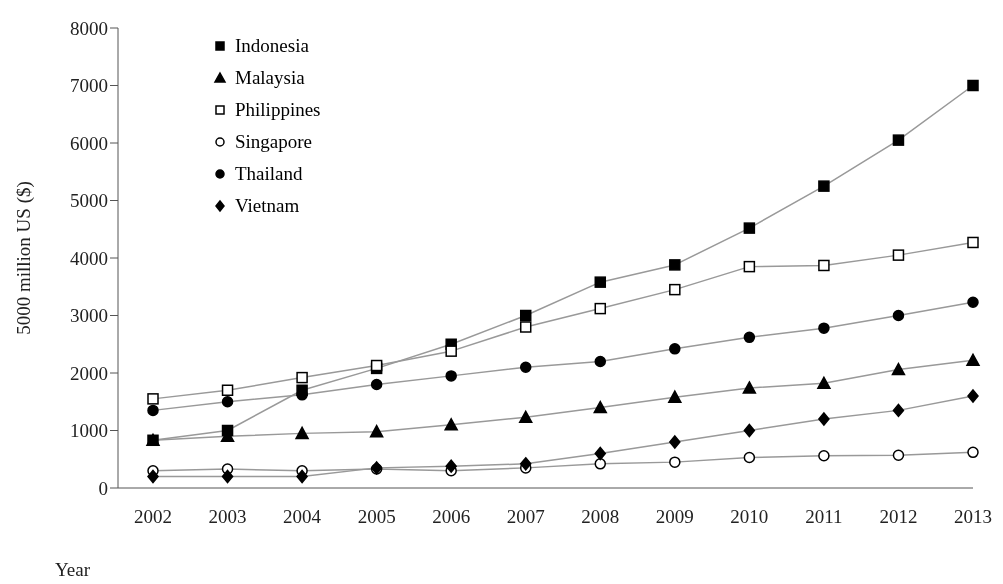  Describe the element at coordinates (89, 28) in the screenshot. I see `y-tick-label: 8000` at that location.